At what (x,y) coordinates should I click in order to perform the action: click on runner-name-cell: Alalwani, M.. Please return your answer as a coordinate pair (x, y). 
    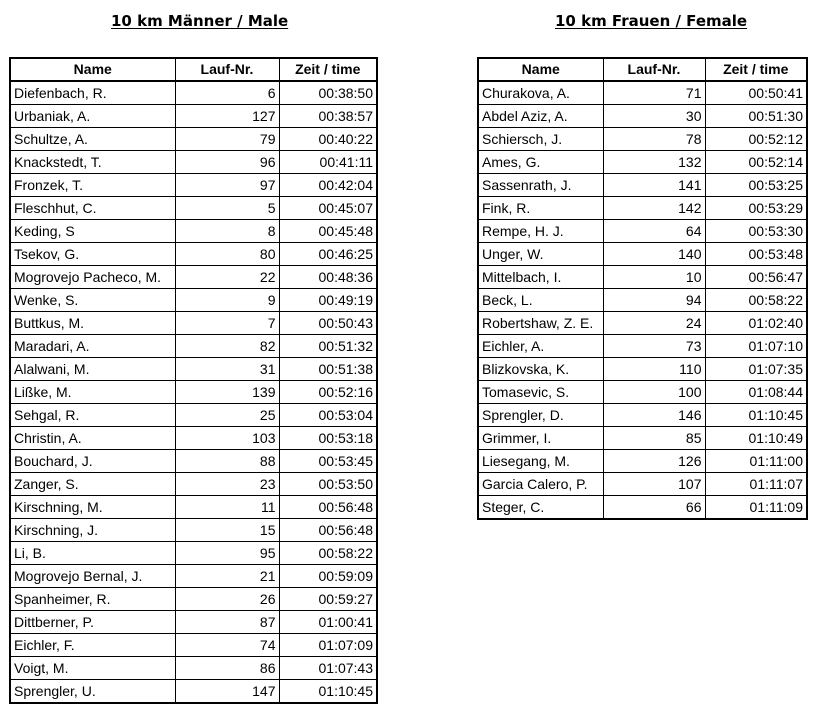
    Looking at the image, I should click on (92, 369).